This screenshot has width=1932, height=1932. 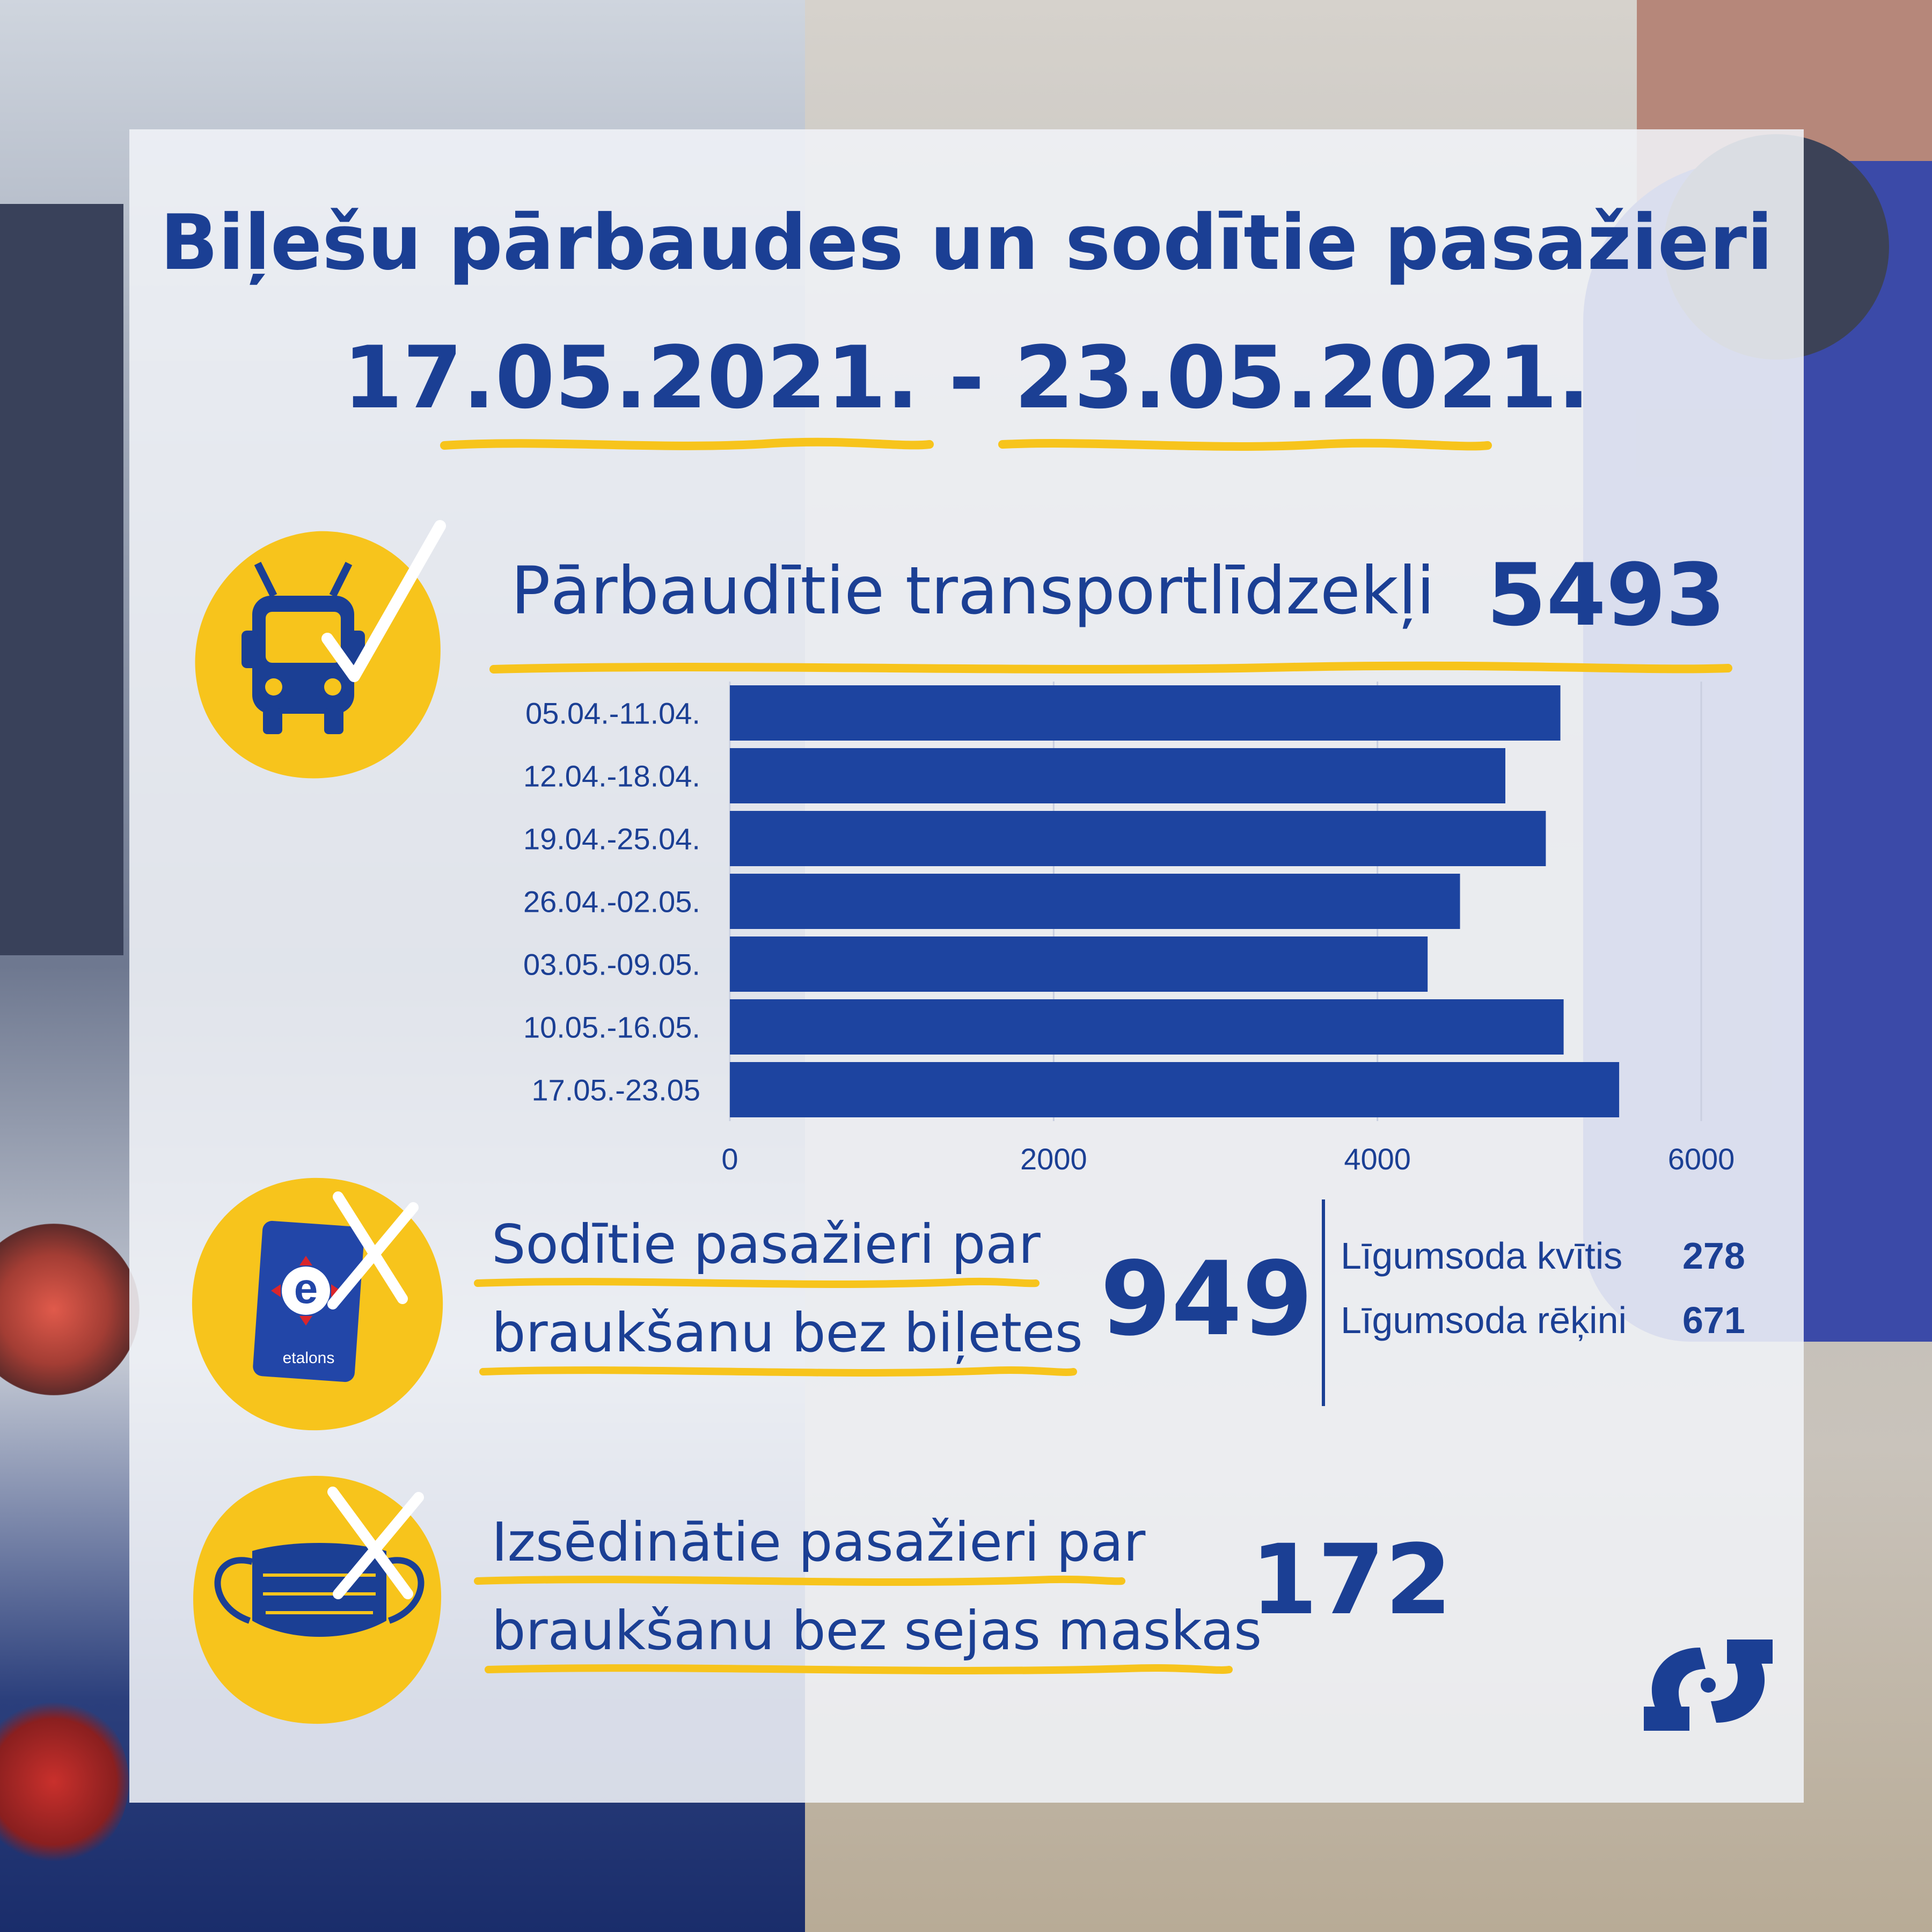 I want to click on category-label: 17.05.-23.05, so click(x=616, y=1090).